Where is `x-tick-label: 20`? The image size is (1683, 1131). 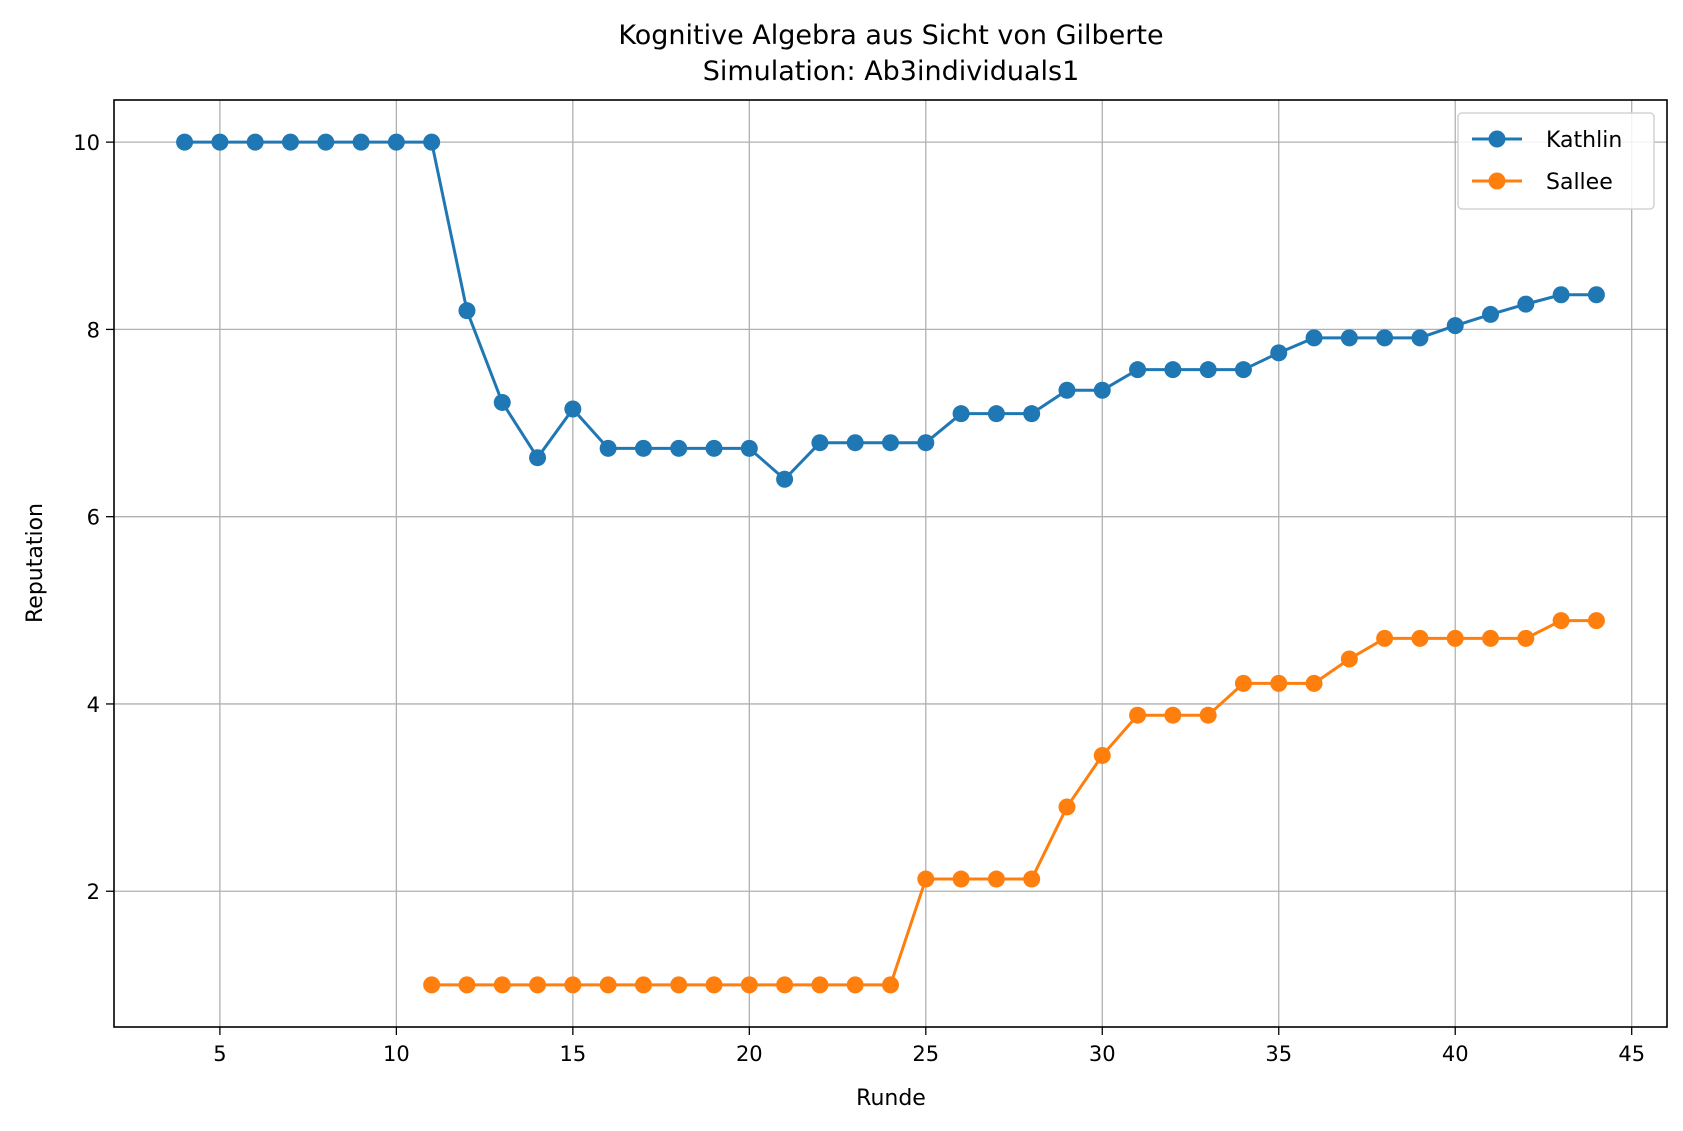 x-tick-label: 20 is located at coordinates (749, 1054).